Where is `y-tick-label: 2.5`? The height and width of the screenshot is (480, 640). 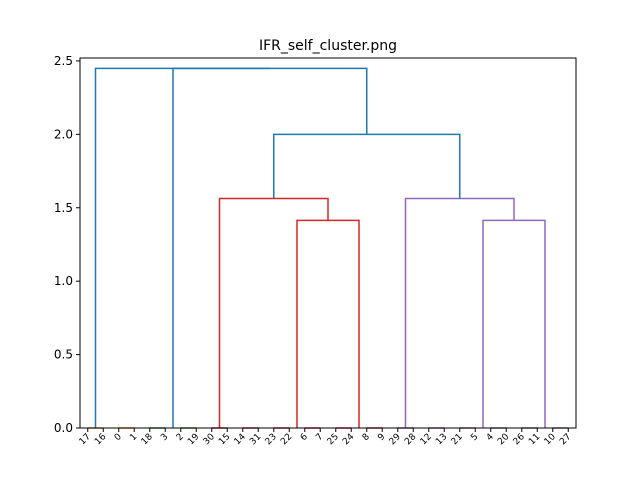
y-tick-label: 2.5 is located at coordinates (63, 61).